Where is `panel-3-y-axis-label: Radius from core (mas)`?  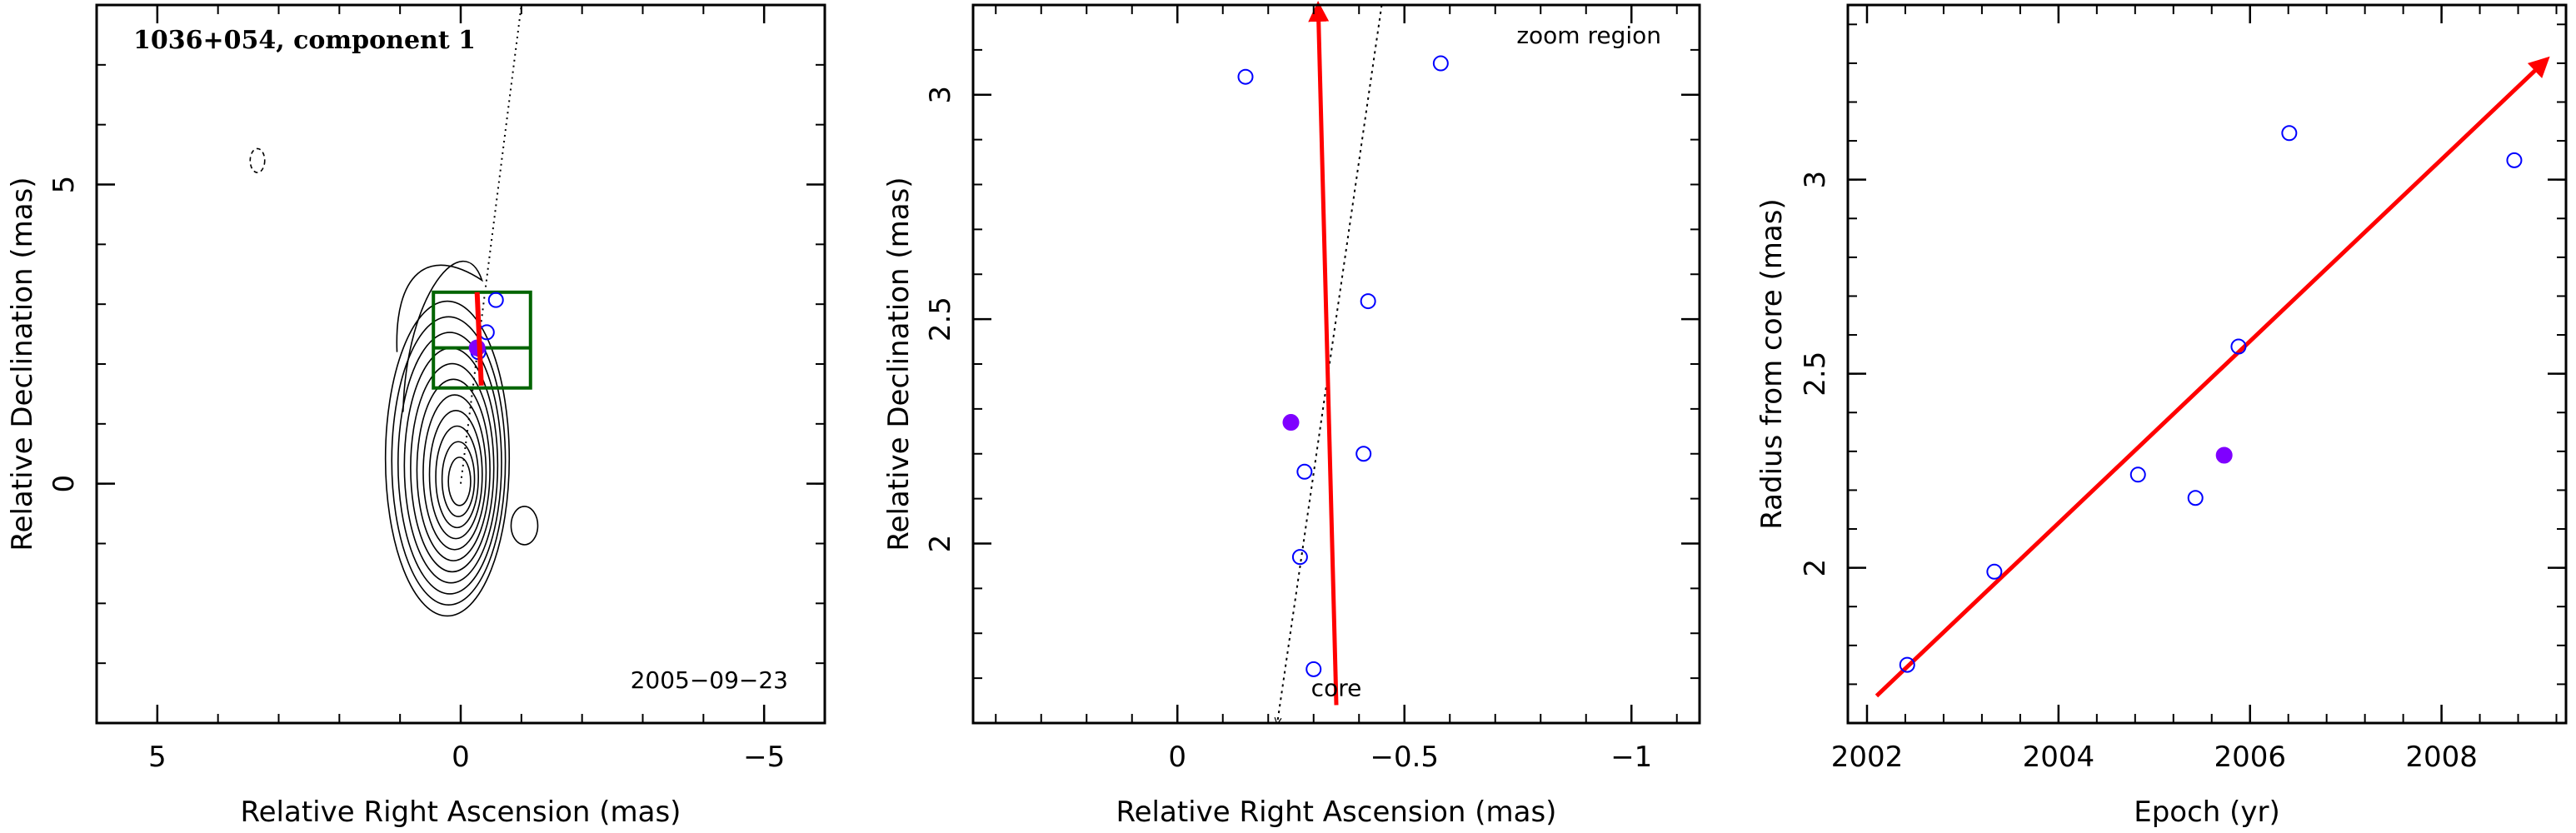 panel-3-y-axis-label: Radius from core (mas) is located at coordinates (1772, 363).